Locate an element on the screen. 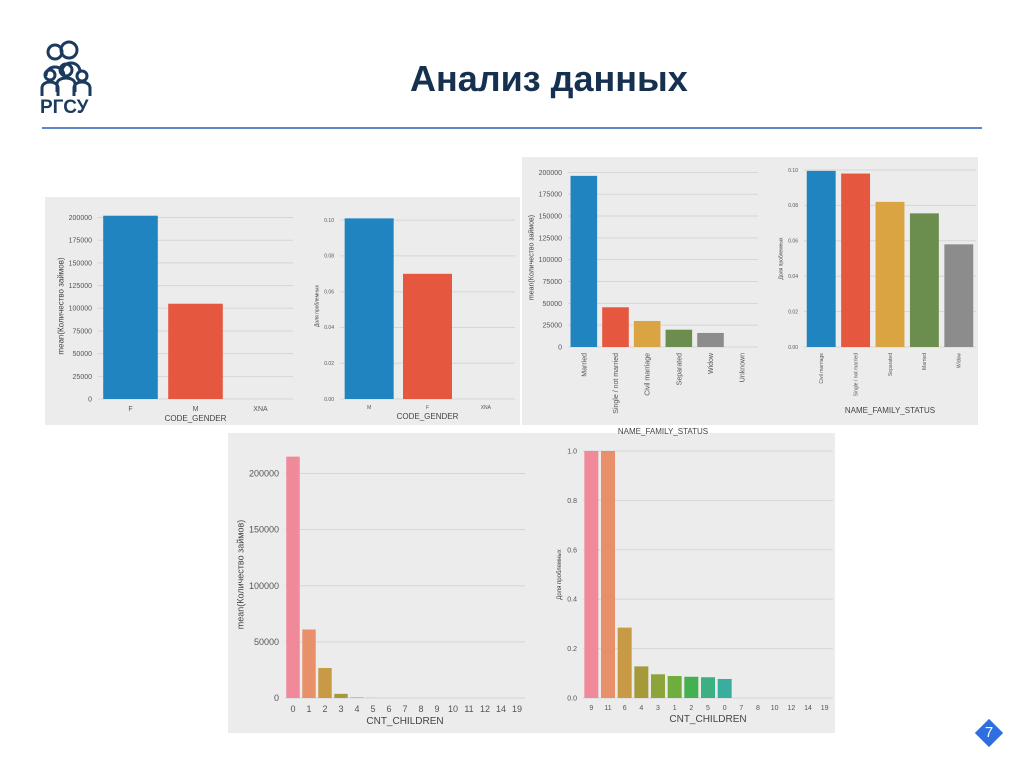 This screenshot has width=1024, height=767. logo-text: РГСУ is located at coordinates (64, 107).